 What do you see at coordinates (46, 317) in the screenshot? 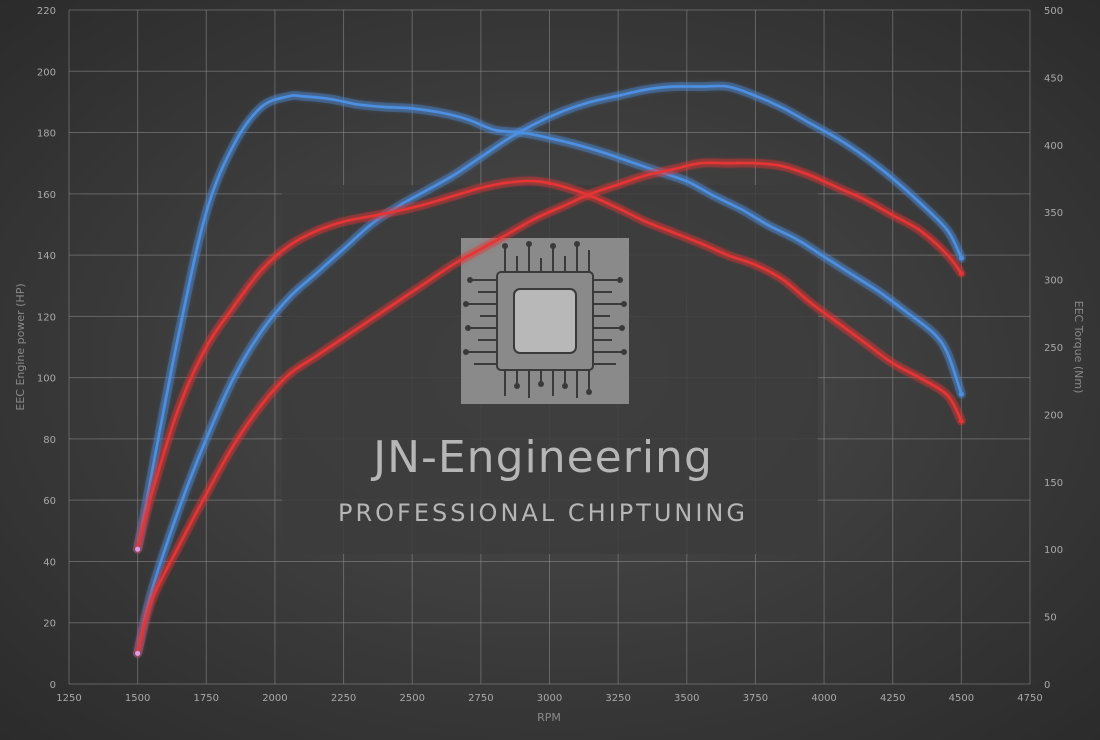
I see `y-left-tick-label: 120` at bounding box center [46, 317].